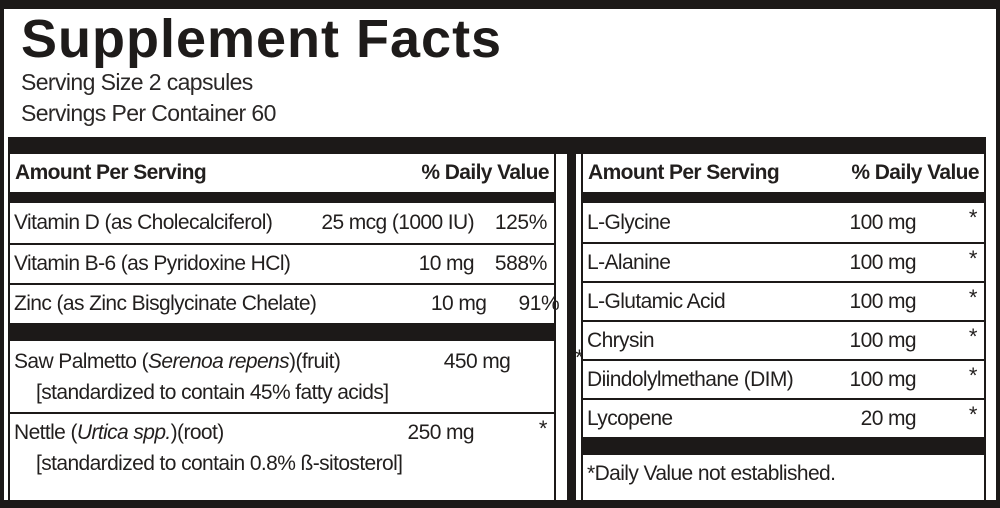 The width and height of the screenshot is (1000, 508). What do you see at coordinates (888, 418) in the screenshot?
I see `ingredient-amount: 20 mg` at bounding box center [888, 418].